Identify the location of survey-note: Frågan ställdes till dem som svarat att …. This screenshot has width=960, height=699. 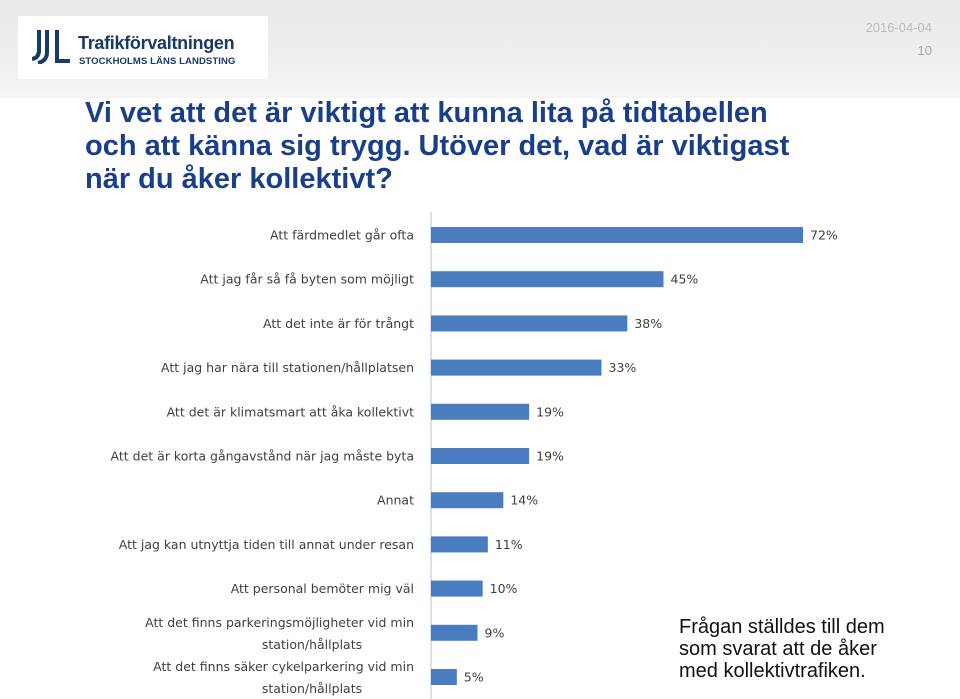
(782, 649).